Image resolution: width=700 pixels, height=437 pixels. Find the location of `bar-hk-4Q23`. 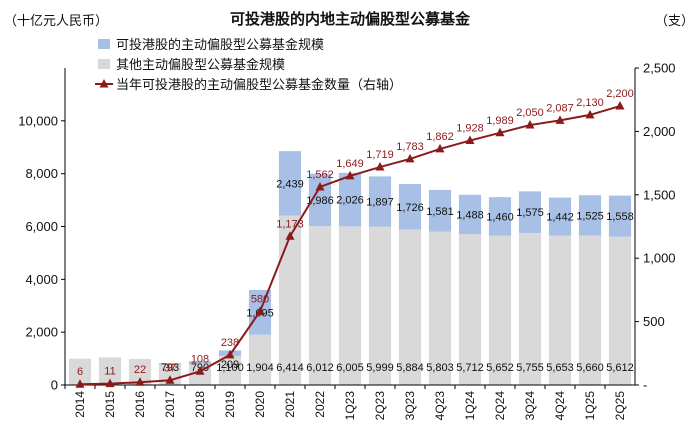

bar-hk-4Q23 is located at coordinates (440, 210).